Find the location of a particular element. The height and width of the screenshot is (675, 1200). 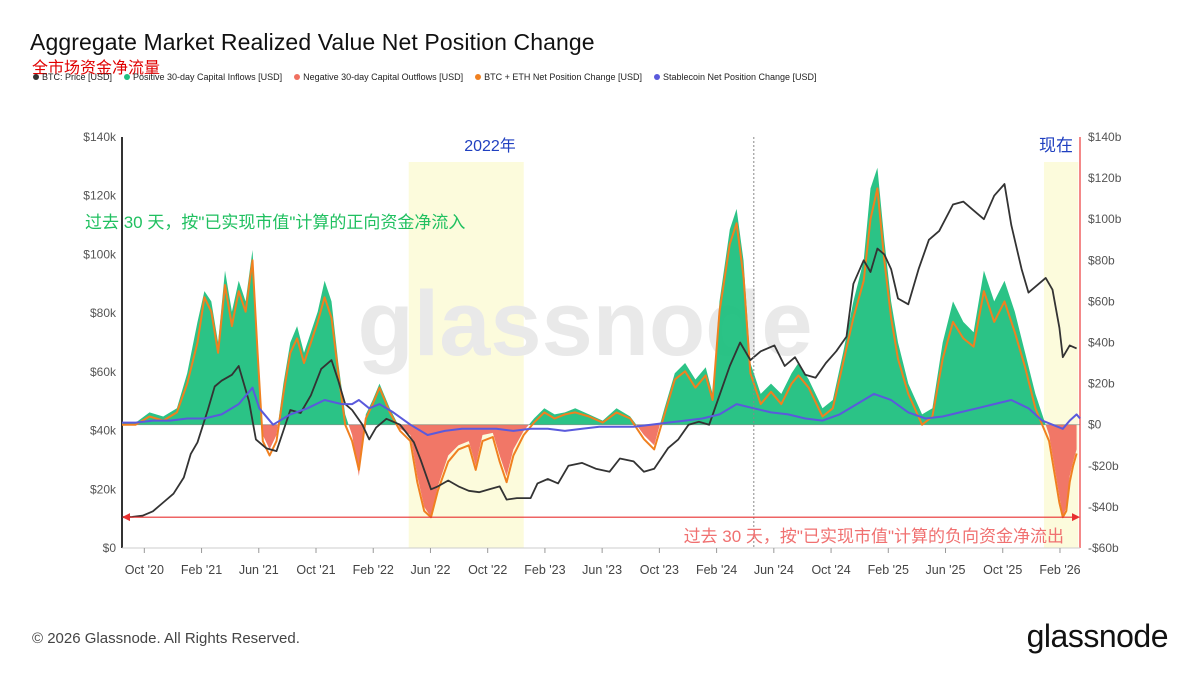

x-tick-label: Feb '22 is located at coordinates (373, 570).